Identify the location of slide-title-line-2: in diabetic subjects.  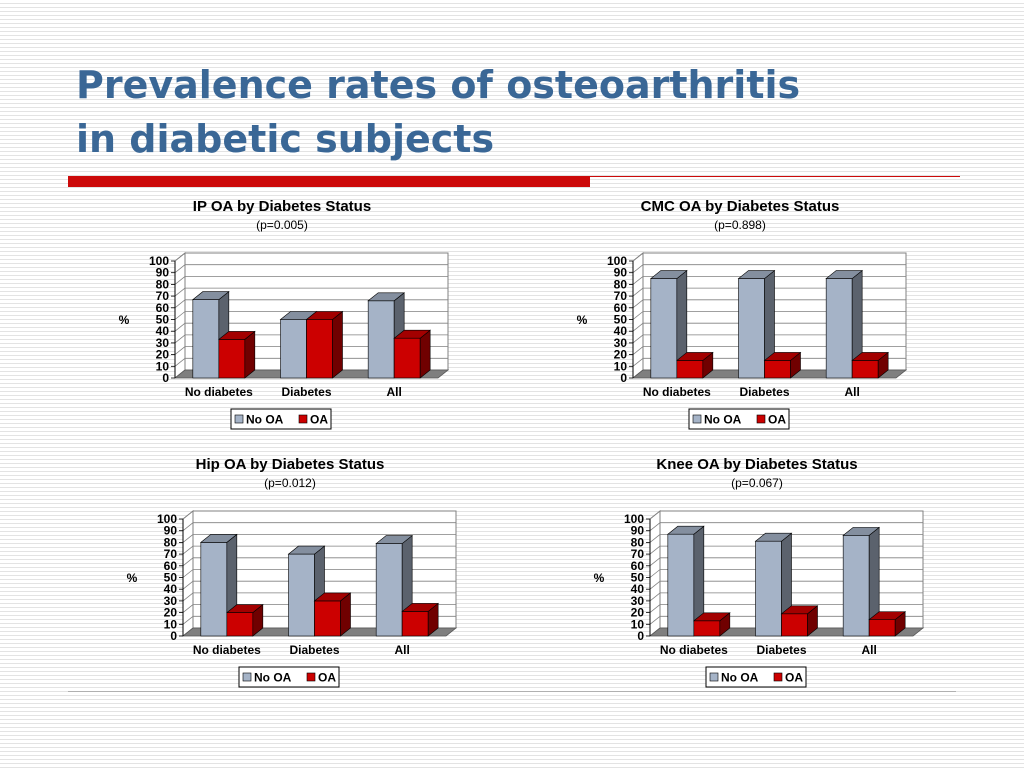
(285, 139).